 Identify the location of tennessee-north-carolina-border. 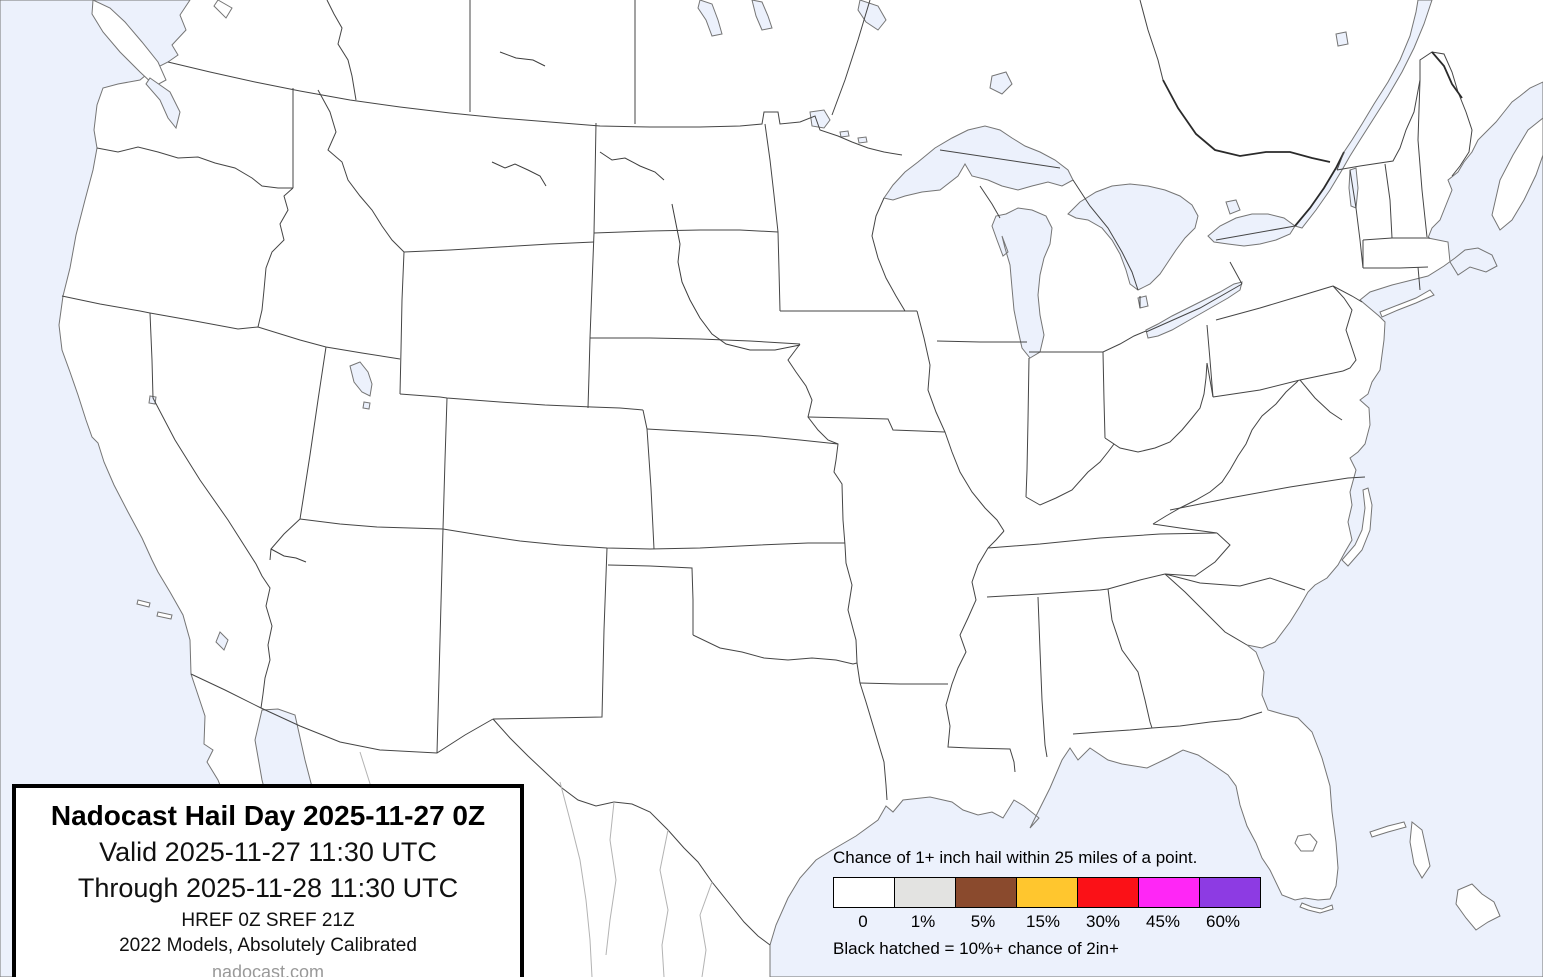
(1197, 554).